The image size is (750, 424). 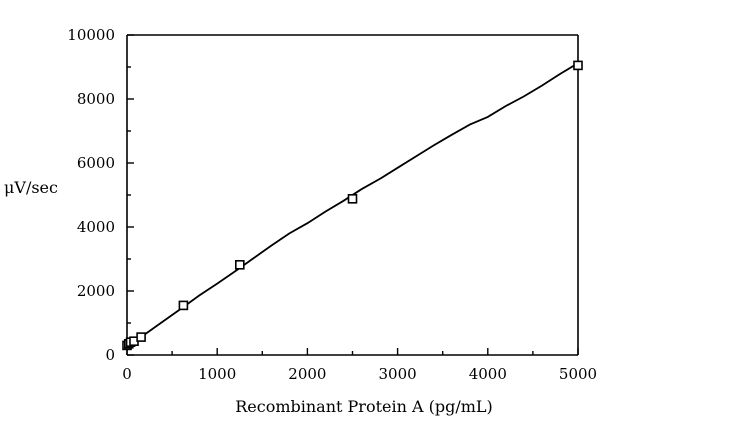 What do you see at coordinates (488, 374) in the screenshot?
I see `x-tick-label: 4000` at bounding box center [488, 374].